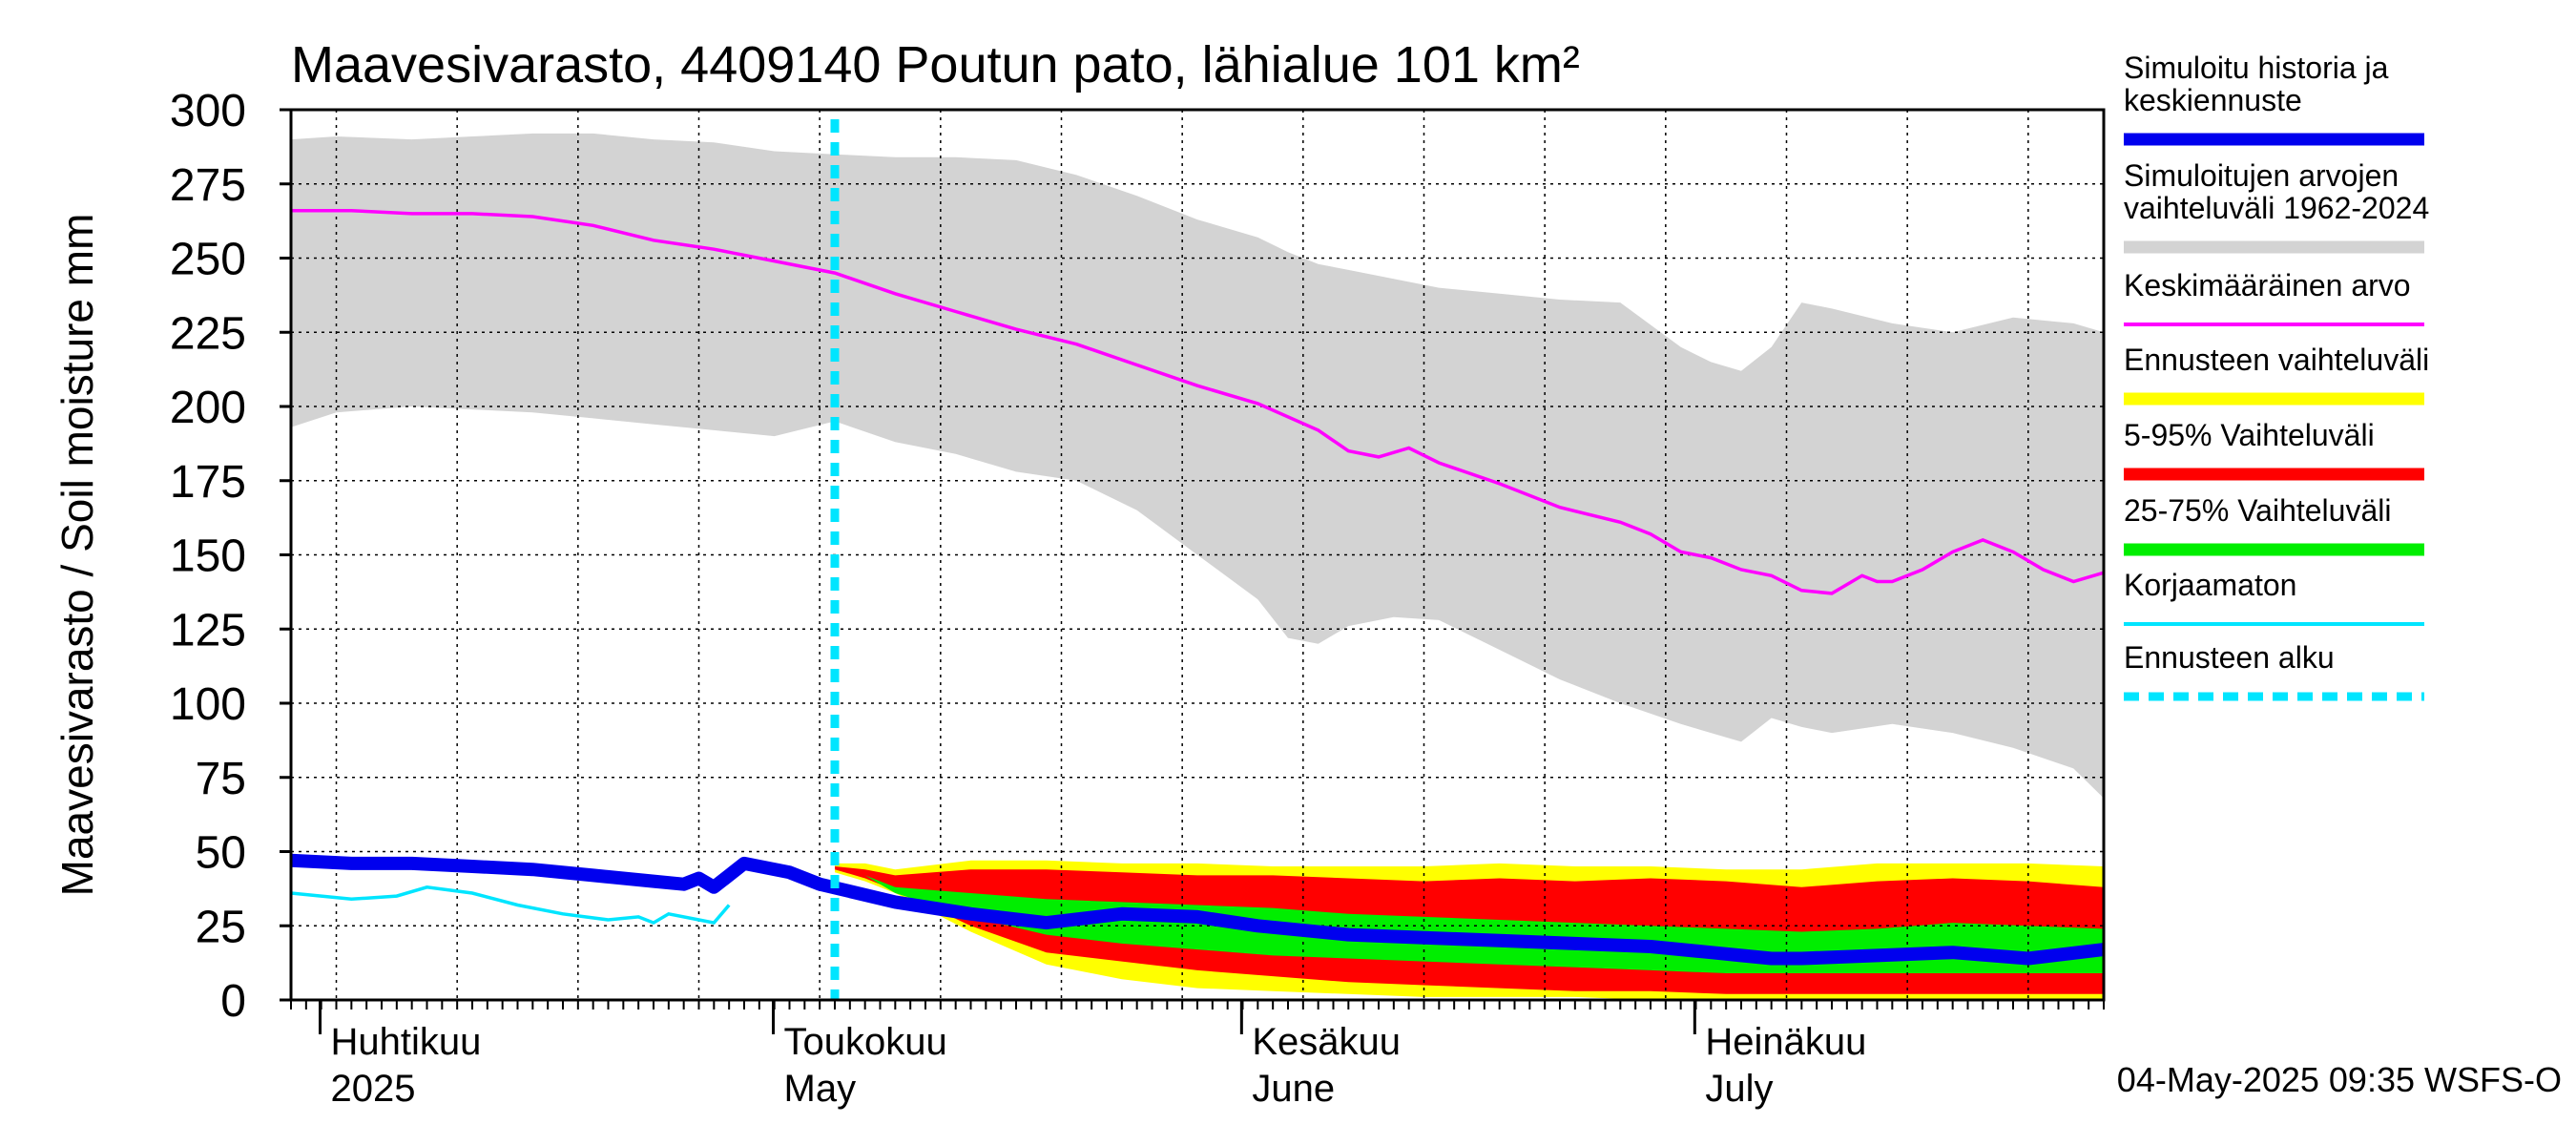 The height and width of the screenshot is (1145, 2576). I want to click on y-tick-label: 300, so click(208, 111).